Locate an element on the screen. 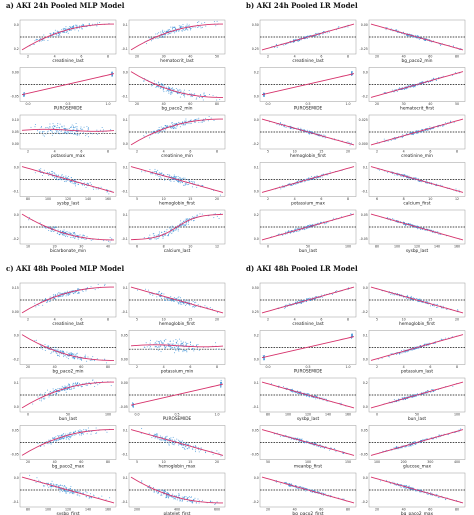 The height and width of the screenshot is (515, 474). x-tick-label: 20 is located at coordinates (137, 57).